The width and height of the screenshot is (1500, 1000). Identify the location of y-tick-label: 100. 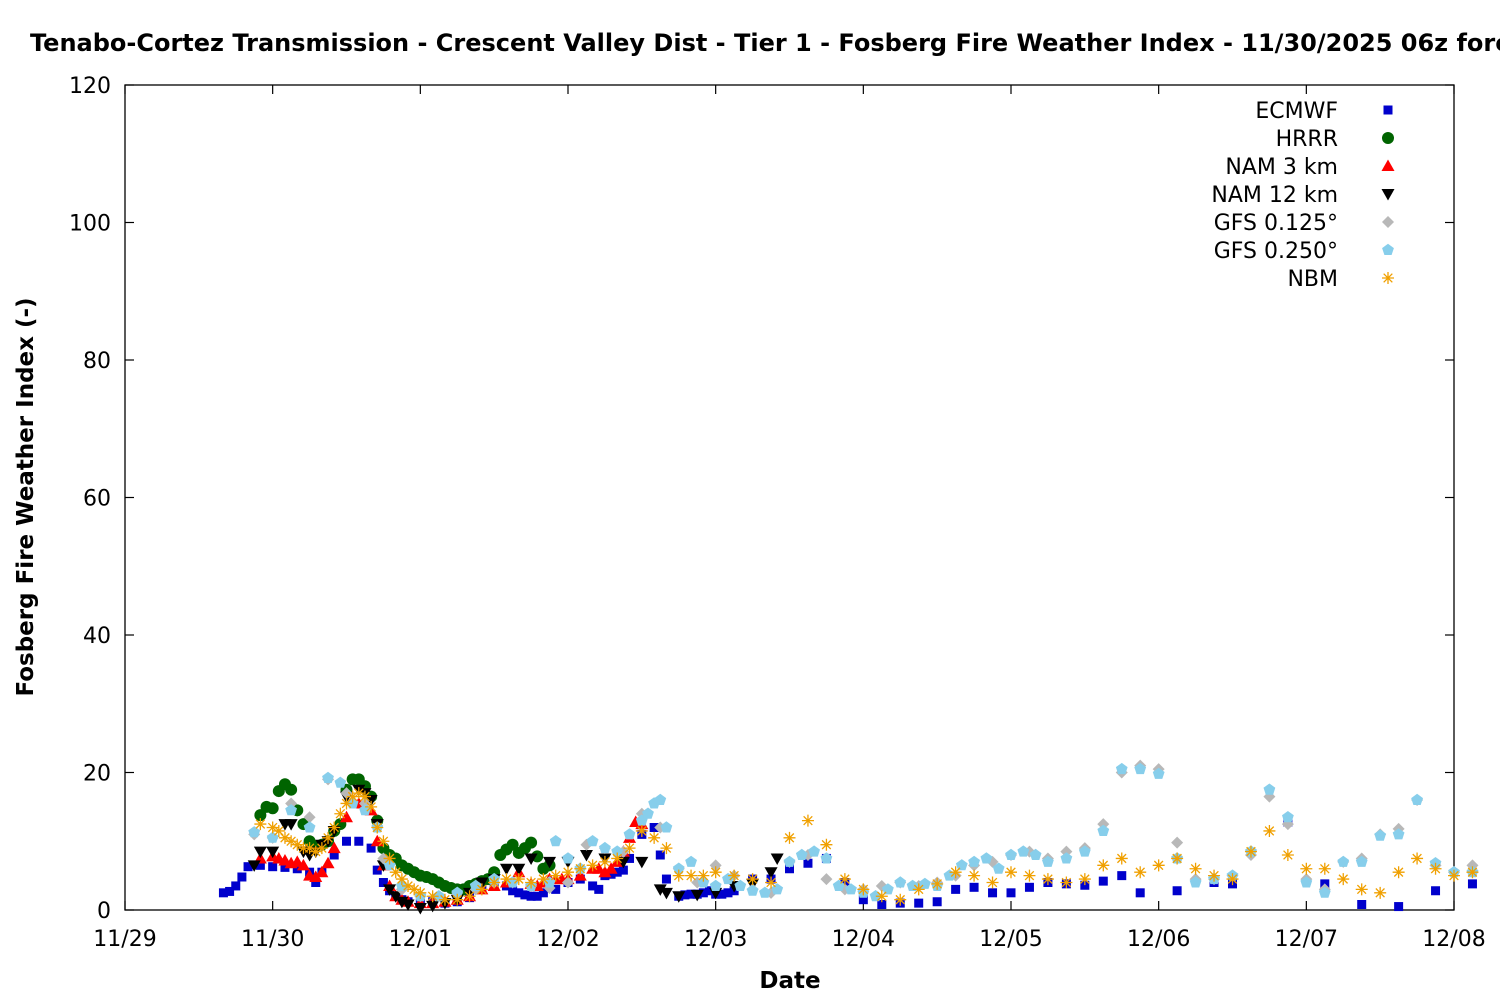
(90, 224).